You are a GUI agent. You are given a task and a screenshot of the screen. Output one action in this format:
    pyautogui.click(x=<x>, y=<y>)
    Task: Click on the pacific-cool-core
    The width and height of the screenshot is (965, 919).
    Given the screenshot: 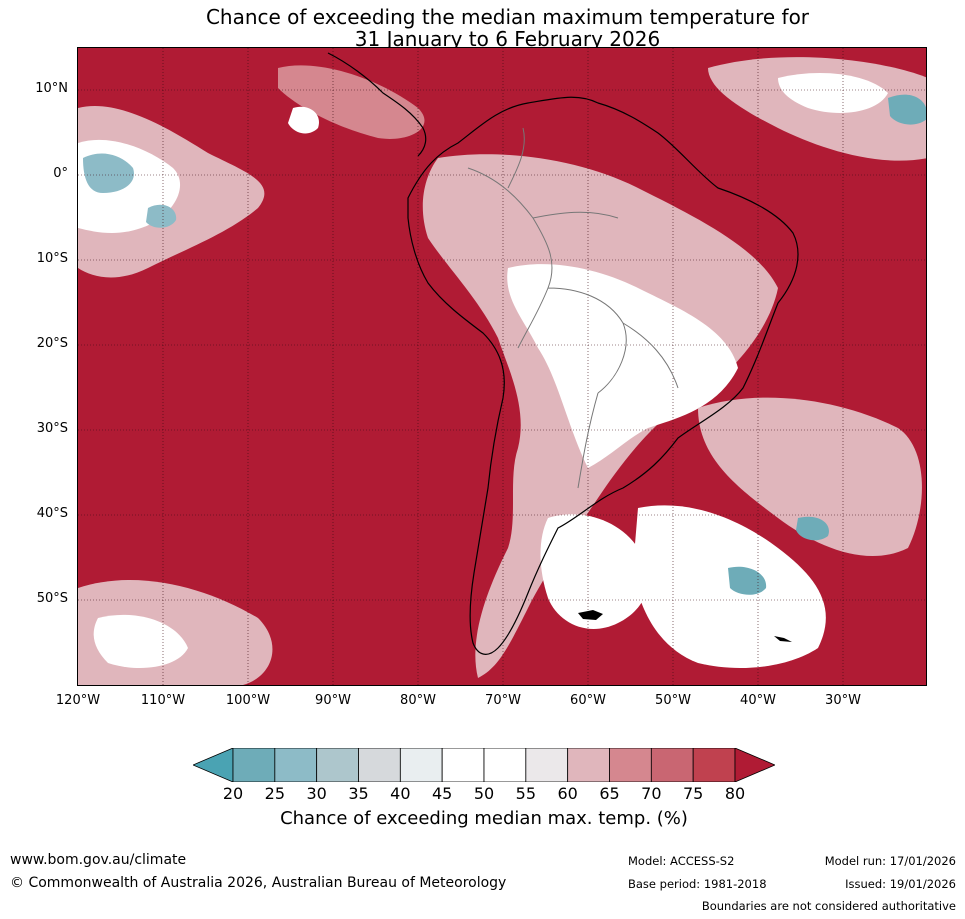 What is the action you would take?
    pyautogui.click(x=130, y=190)
    